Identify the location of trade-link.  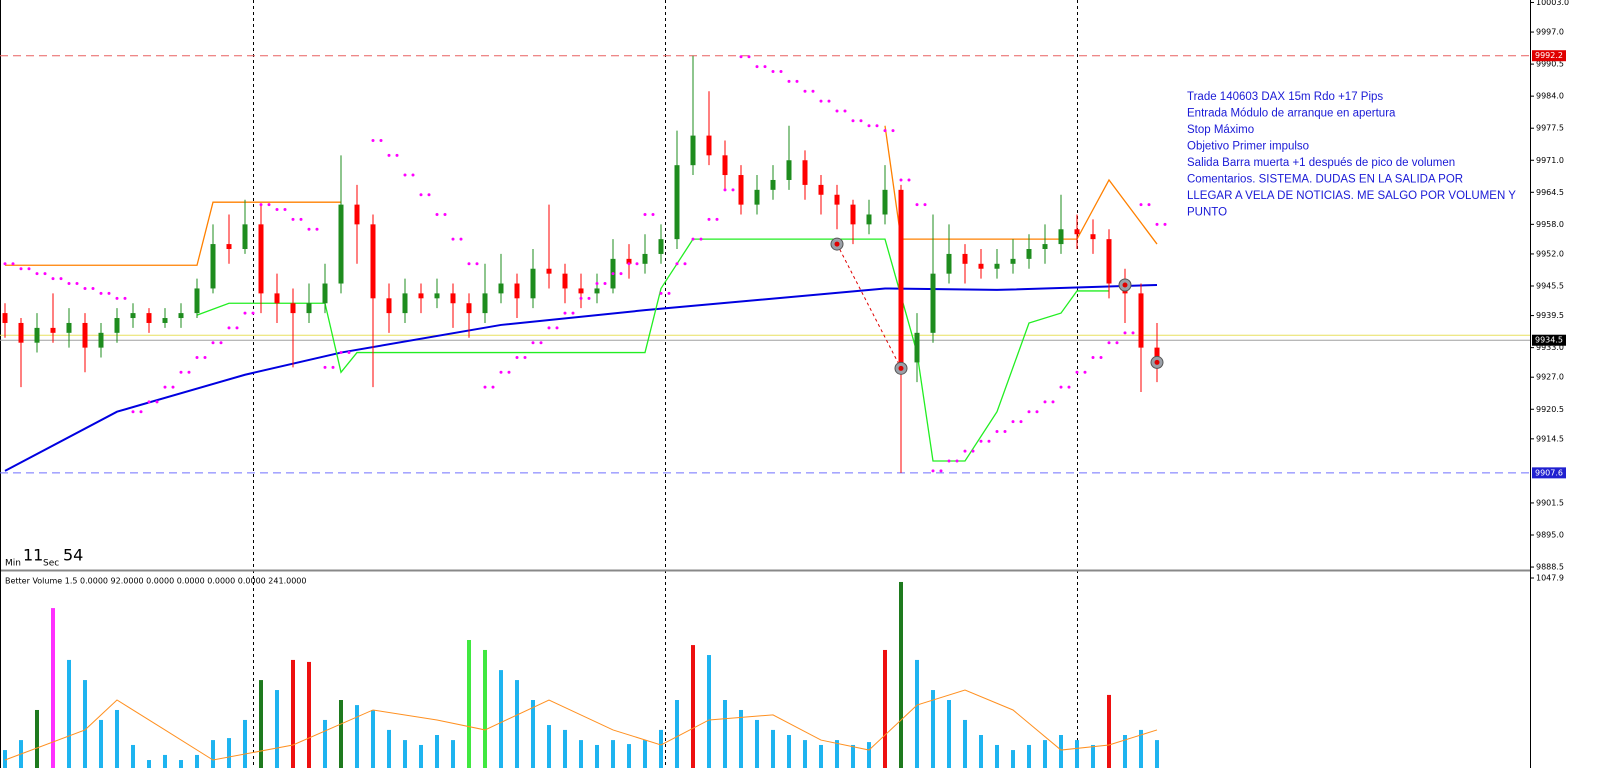
(869, 306).